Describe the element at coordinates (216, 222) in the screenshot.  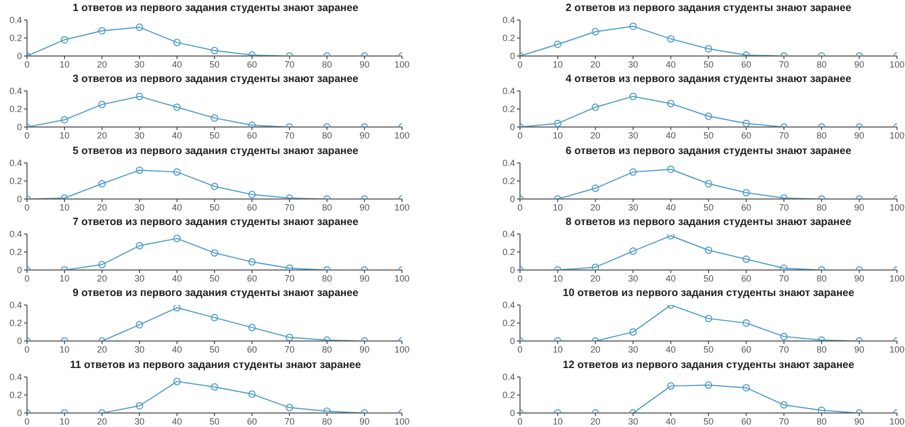
I see `chart-title: 7 ответов из первого задания студенты знают заранее` at that location.